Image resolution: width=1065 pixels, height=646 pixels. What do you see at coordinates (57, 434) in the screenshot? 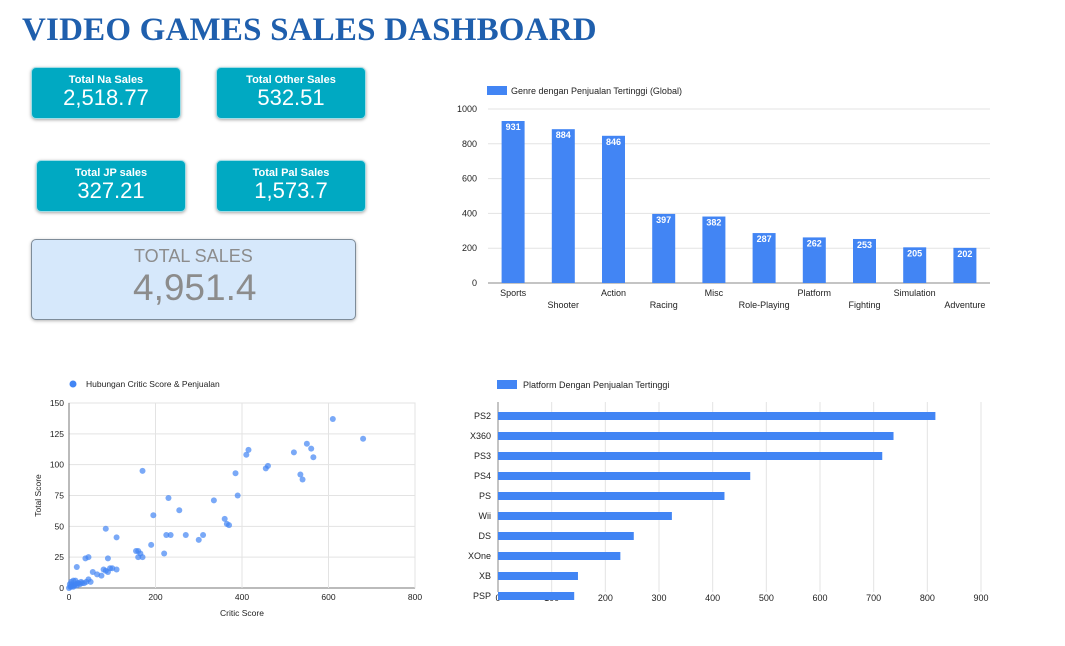
I see `y-tick-label: 125` at bounding box center [57, 434].